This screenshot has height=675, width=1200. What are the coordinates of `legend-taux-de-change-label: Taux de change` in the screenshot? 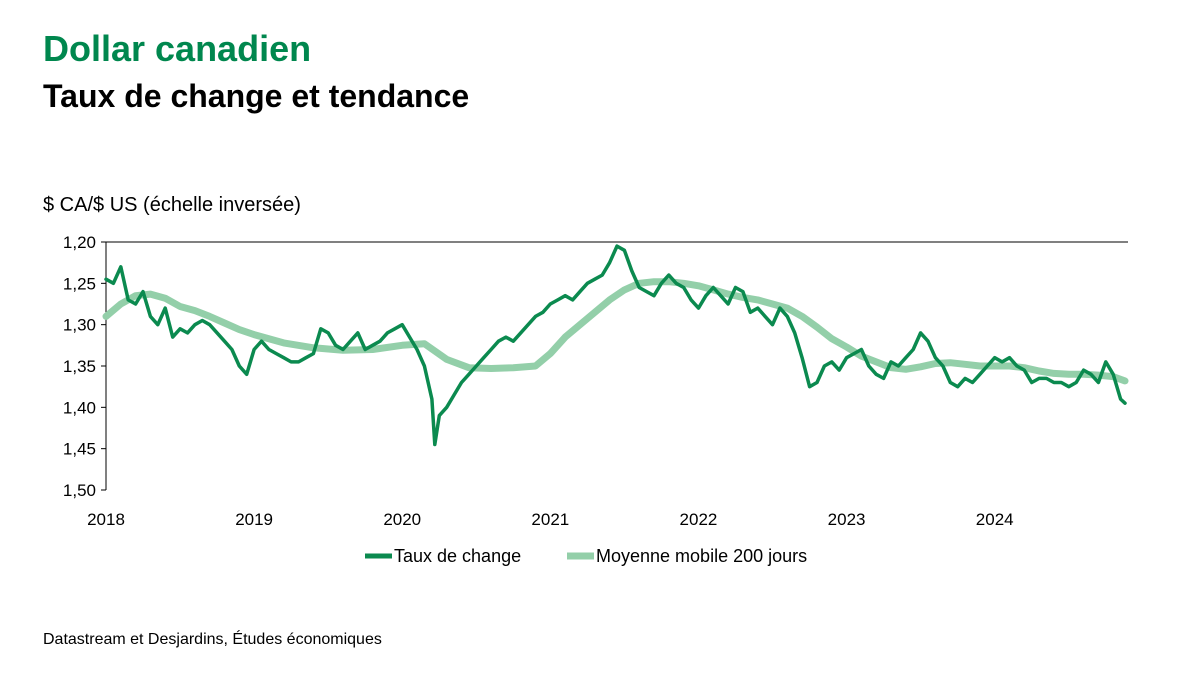 It's located at (457, 556).